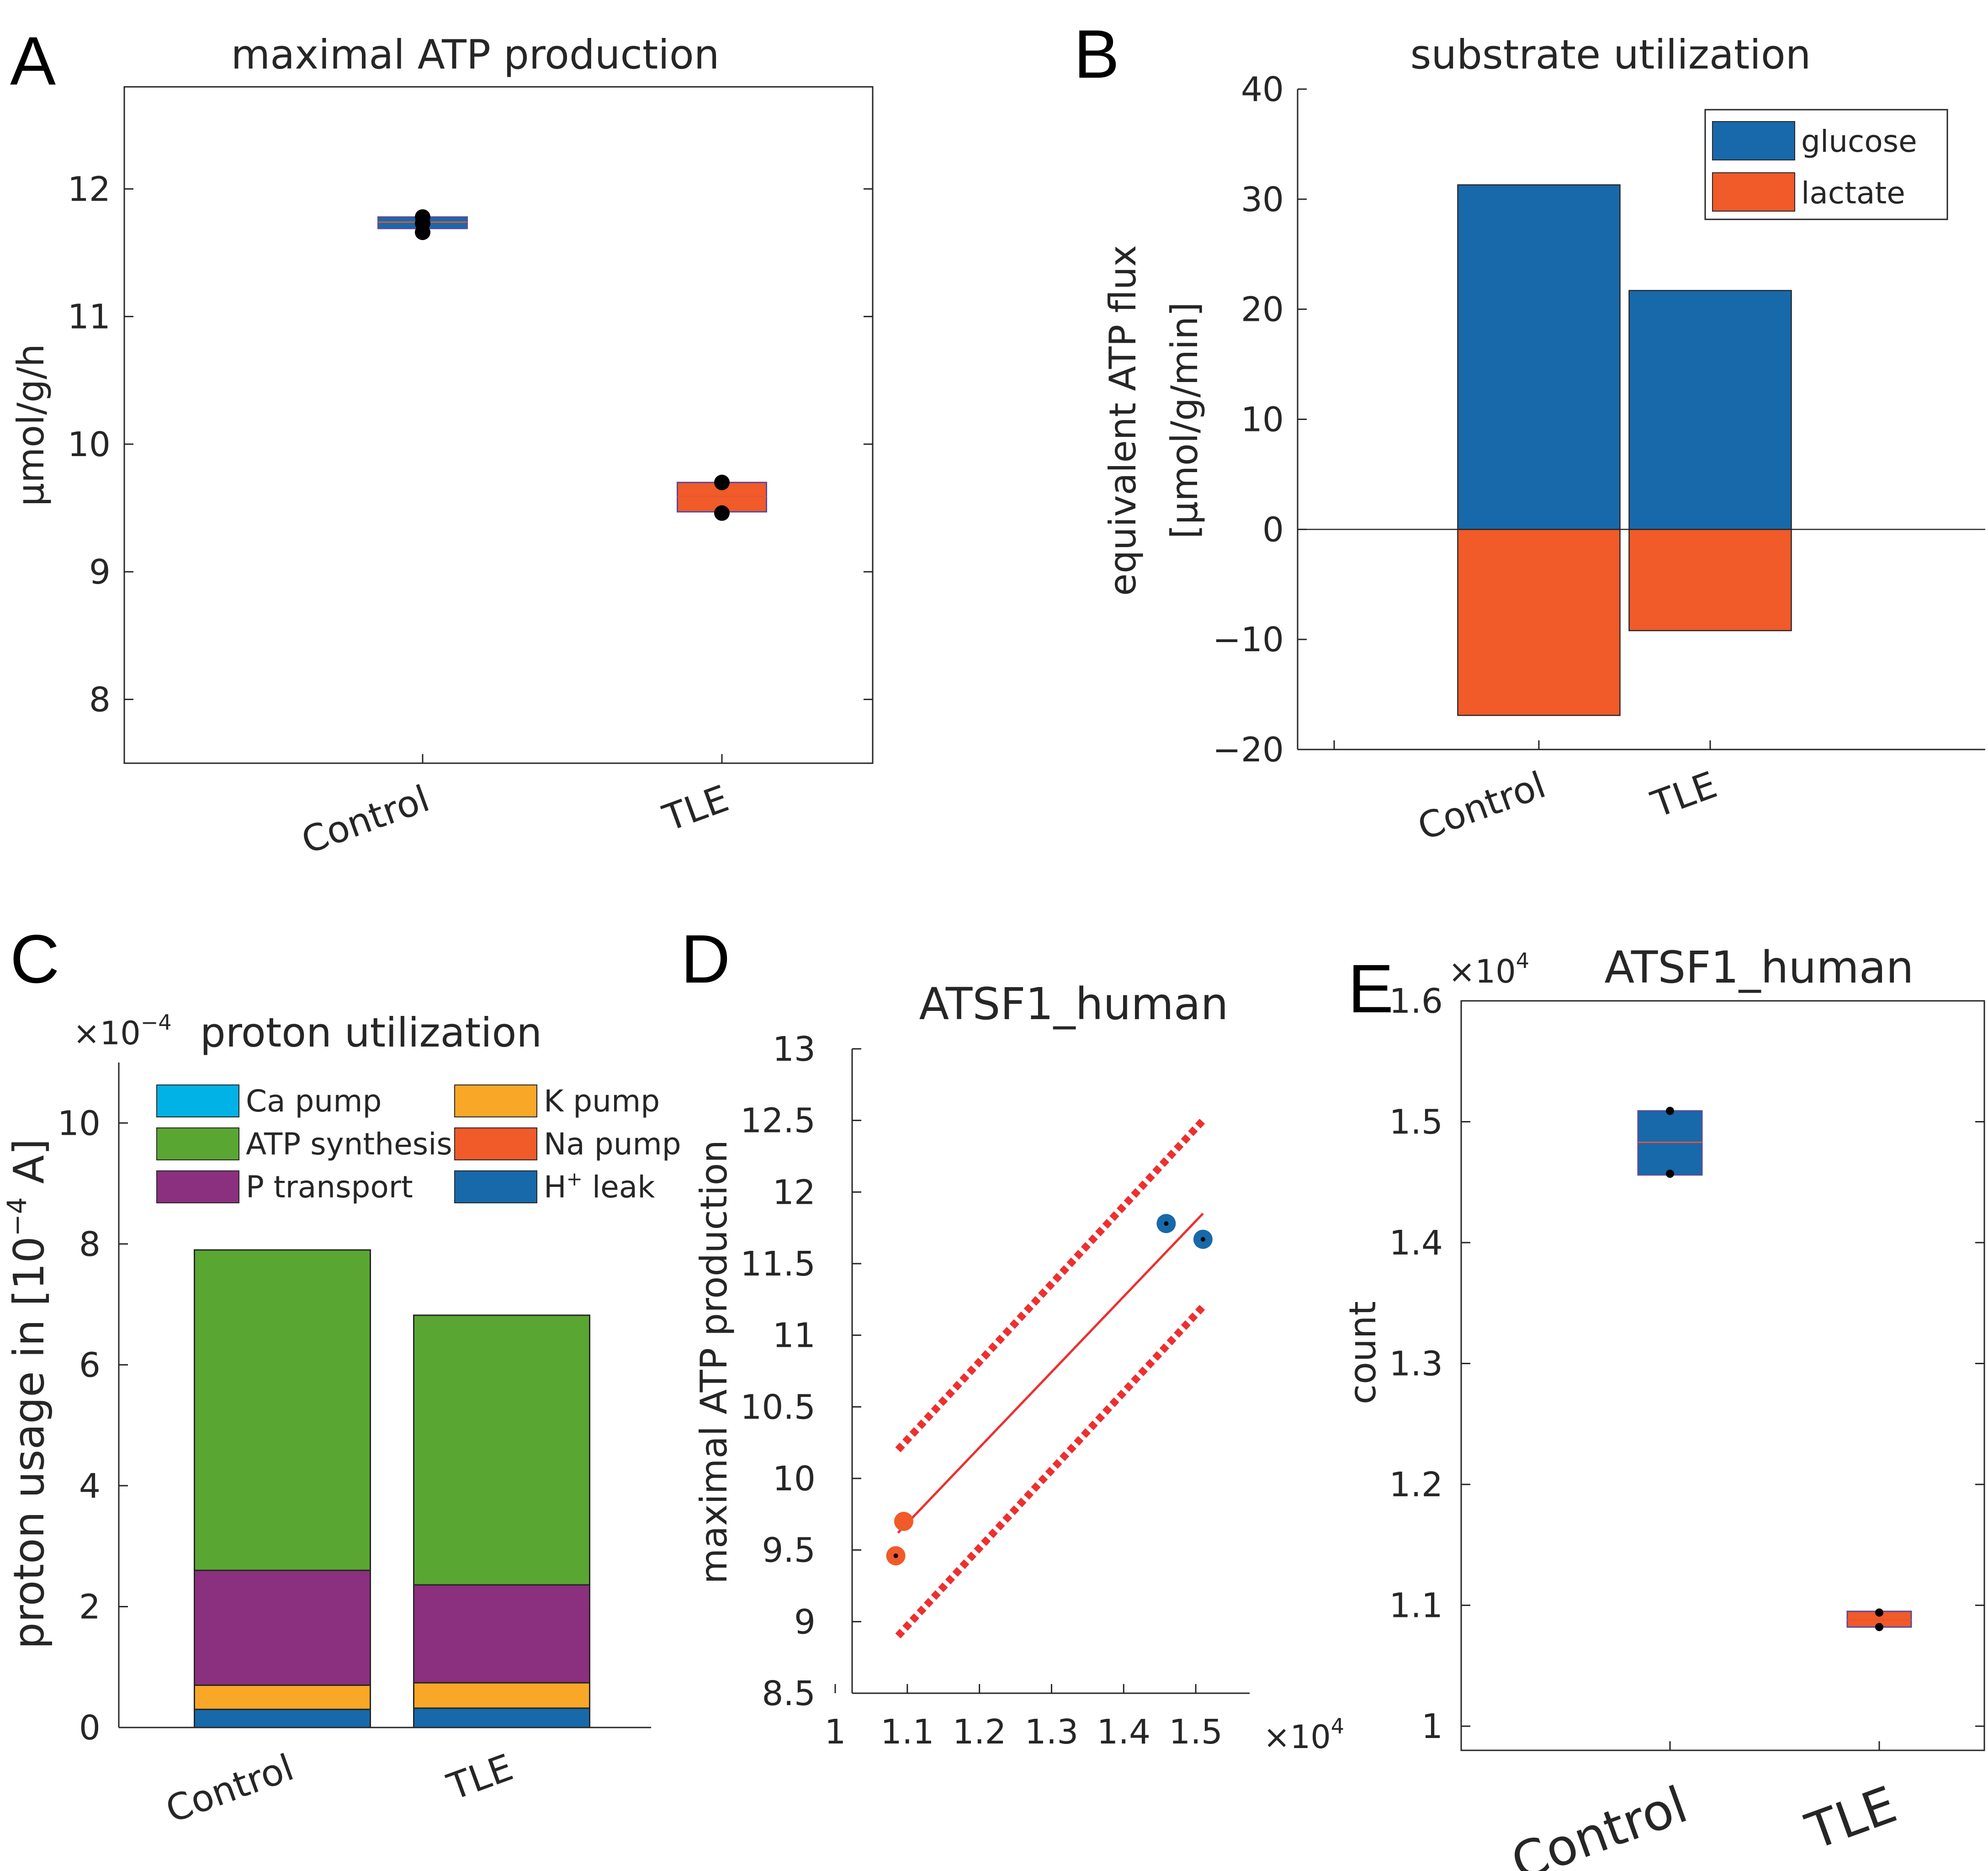  Describe the element at coordinates (371, 1032) in the screenshot. I see `panel-c-title: proton utilization` at that location.